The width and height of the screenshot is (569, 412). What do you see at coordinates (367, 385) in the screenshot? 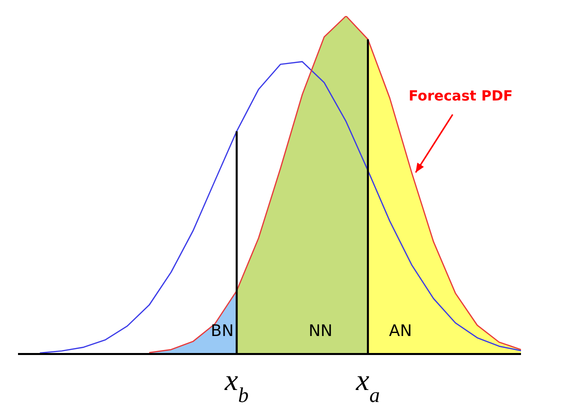
I see `x-tick-label: x$_{a}$` at bounding box center [367, 385].